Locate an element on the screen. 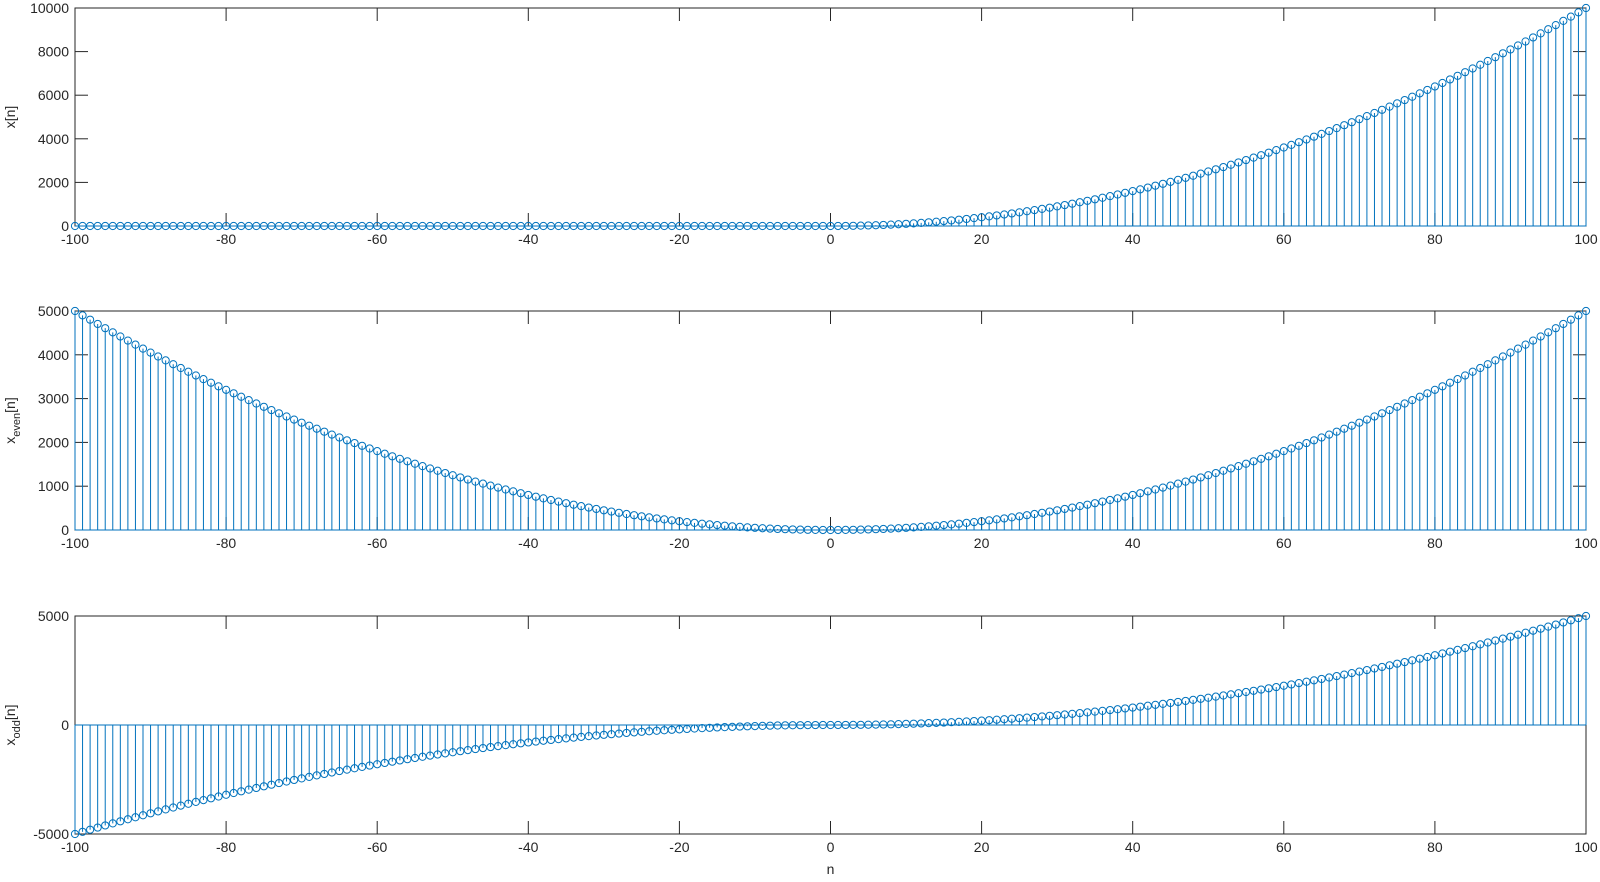 The width and height of the screenshot is (1600, 882). x-tick-label: 20 is located at coordinates (982, 543).